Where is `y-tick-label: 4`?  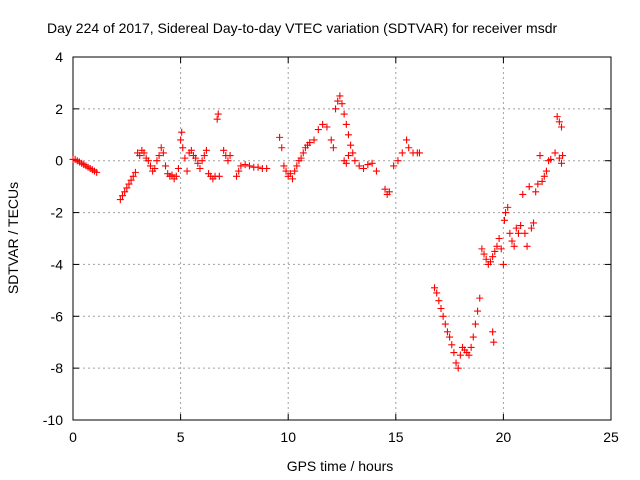 y-tick-label: 4 is located at coordinates (59, 57).